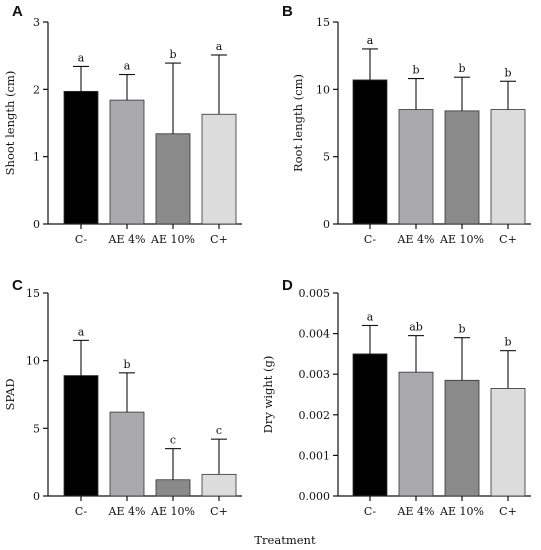 This screenshot has height=550, width=541. I want to click on panel-letter: A, so click(17, 11).